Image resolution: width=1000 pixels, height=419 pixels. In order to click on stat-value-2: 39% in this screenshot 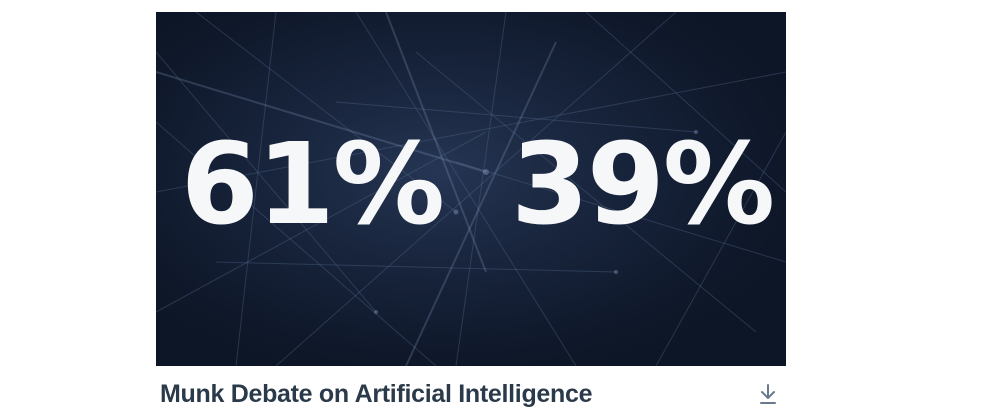, I will do `click(643, 185)`.